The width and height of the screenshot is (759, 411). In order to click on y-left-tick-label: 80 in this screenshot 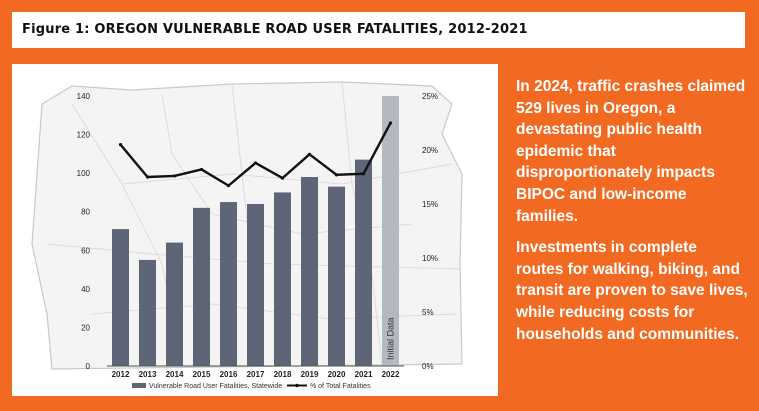, I will do `click(85, 212)`.